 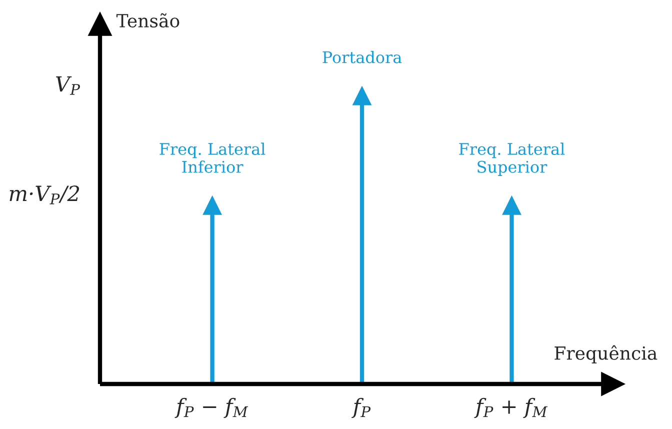 I want to click on text: V$_{P}$, so click(x=68, y=85).